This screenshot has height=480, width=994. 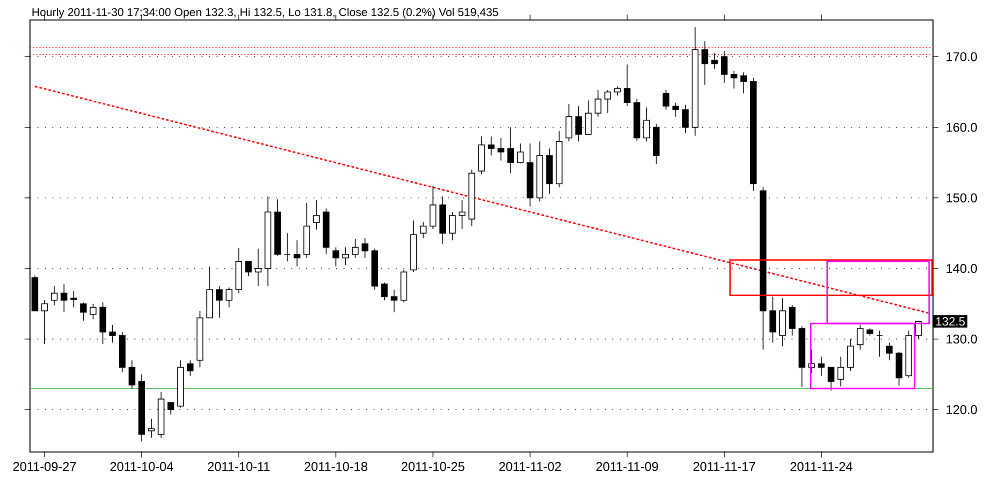 What do you see at coordinates (961, 409) in the screenshot?
I see `y-tick-label: 120.0` at bounding box center [961, 409].